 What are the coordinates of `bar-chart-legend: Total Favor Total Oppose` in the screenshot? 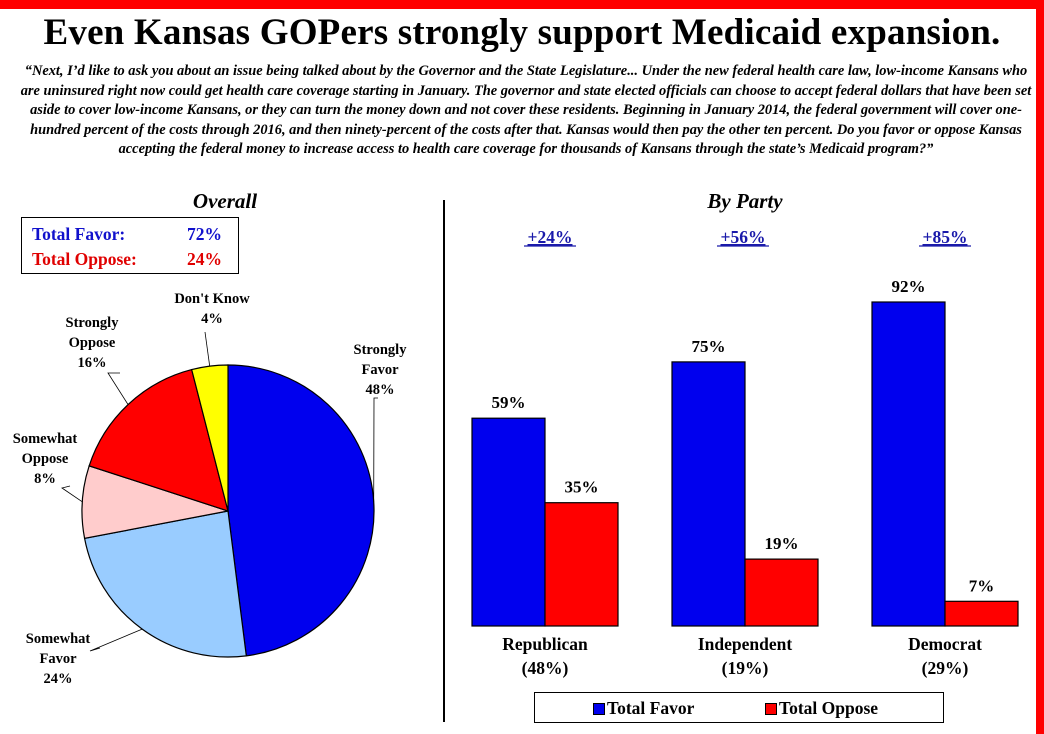 It's located at (739, 707).